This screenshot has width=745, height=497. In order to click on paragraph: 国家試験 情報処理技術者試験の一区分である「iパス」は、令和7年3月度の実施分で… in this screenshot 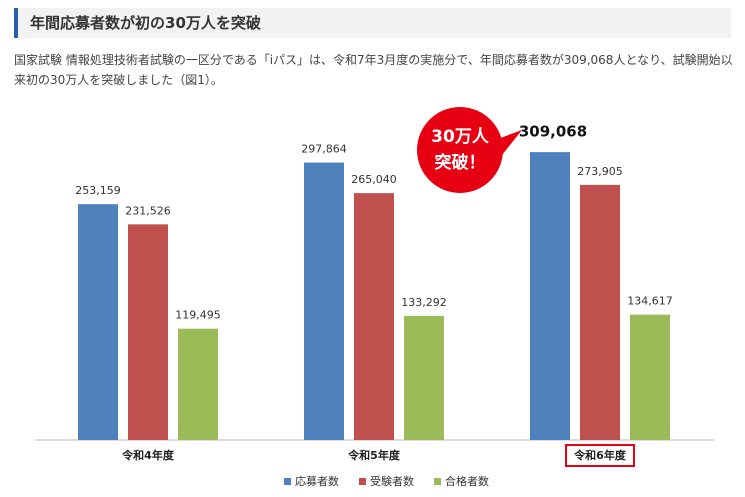, I will do `click(373, 70)`.